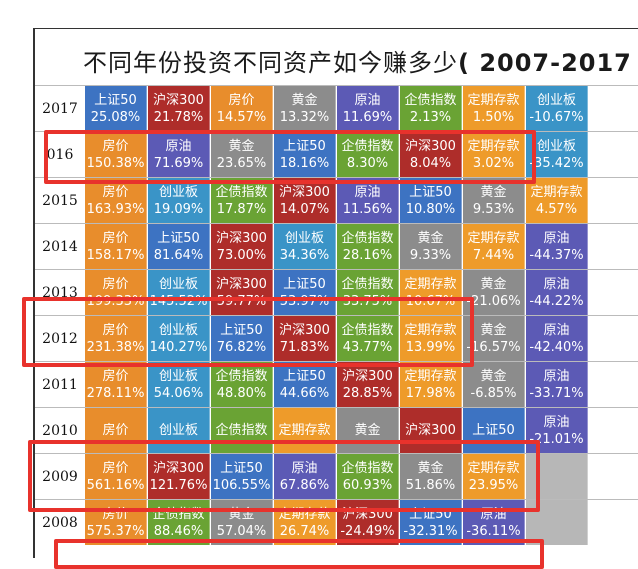 The width and height of the screenshot is (638, 569). I want to click on asset-return: 140.27%, so click(178, 347).